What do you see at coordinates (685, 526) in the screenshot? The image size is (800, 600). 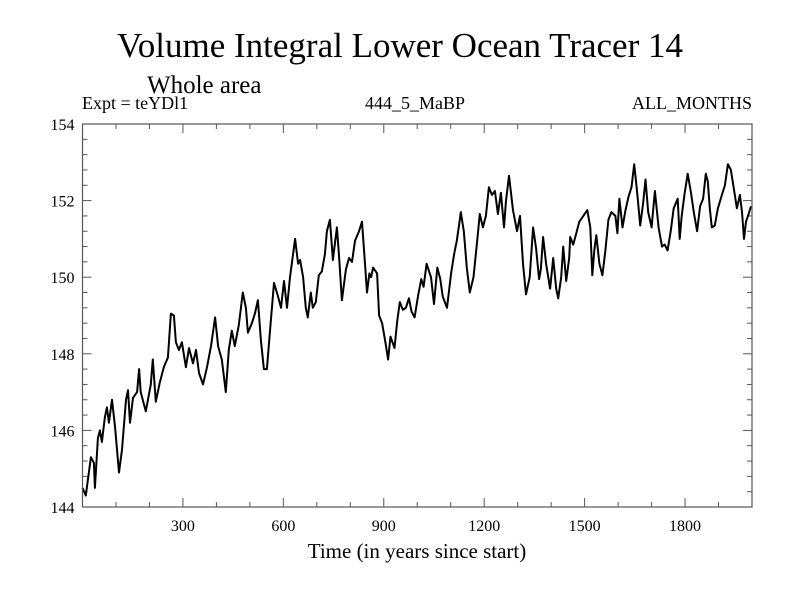 I see `x-tick-label: 1800` at bounding box center [685, 526].